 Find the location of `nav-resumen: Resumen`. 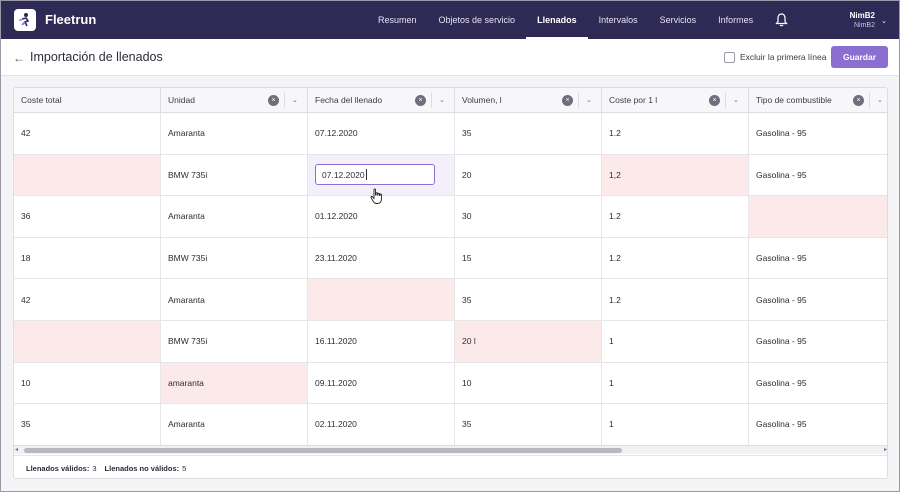

nav-resumen: Resumen is located at coordinates (397, 20).